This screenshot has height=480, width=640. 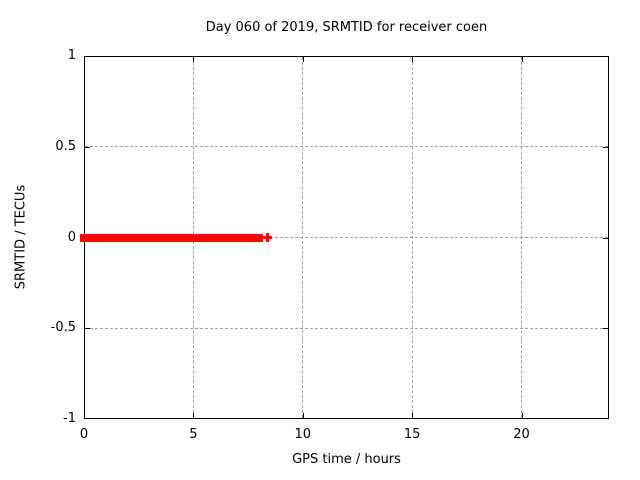 I want to click on x-tick-label-20: 20, so click(x=521, y=434).